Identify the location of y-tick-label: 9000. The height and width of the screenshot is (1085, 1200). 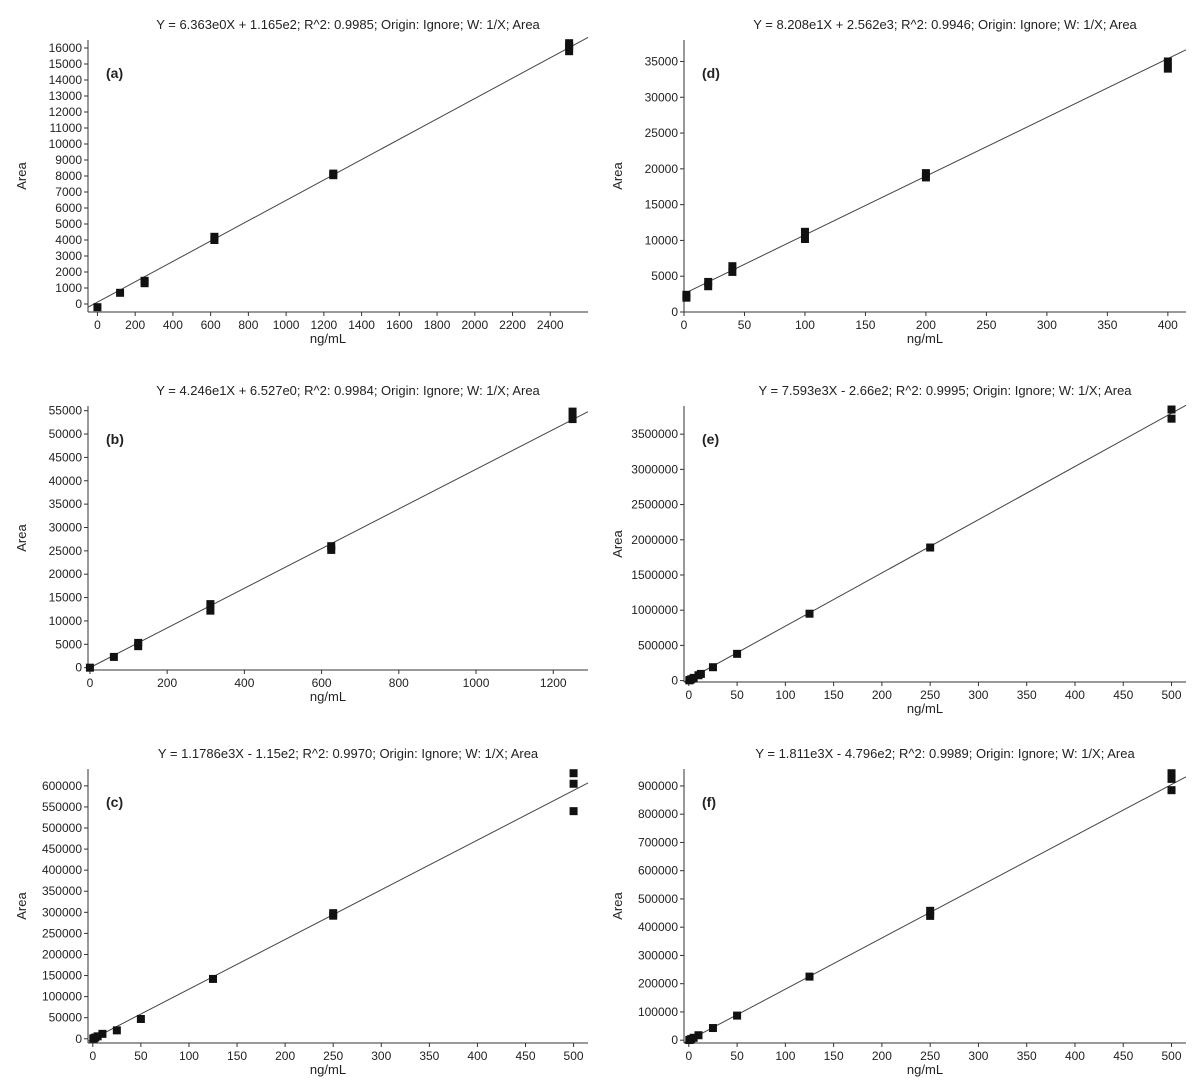
(68, 160).